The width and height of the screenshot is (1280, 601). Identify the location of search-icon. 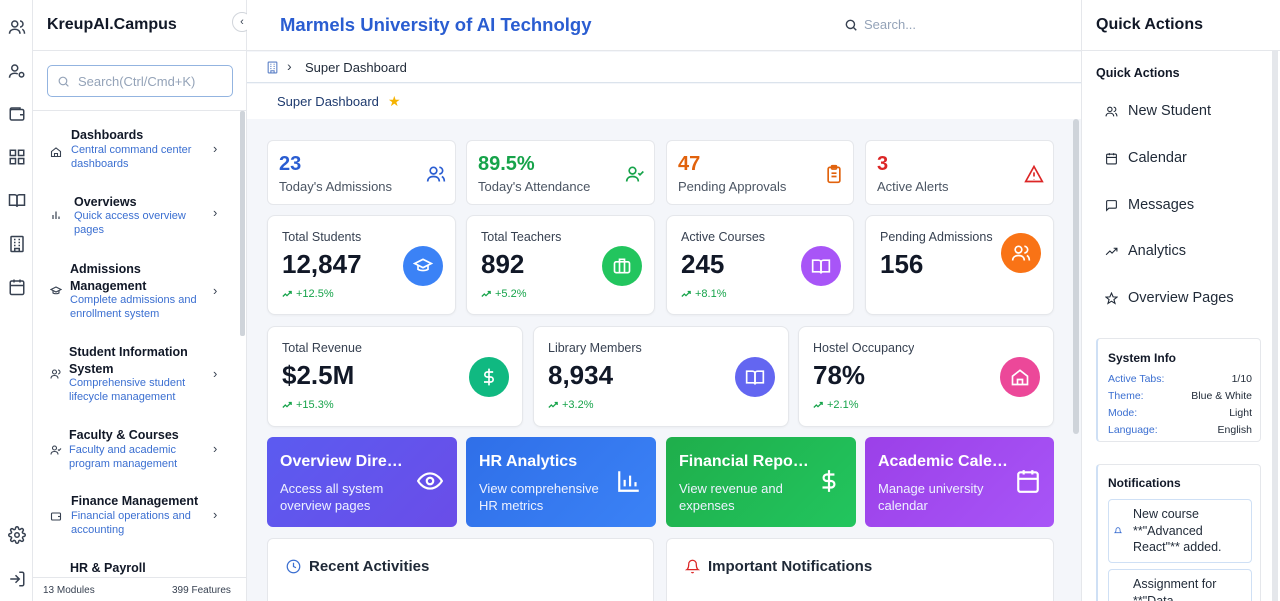
(851, 25).